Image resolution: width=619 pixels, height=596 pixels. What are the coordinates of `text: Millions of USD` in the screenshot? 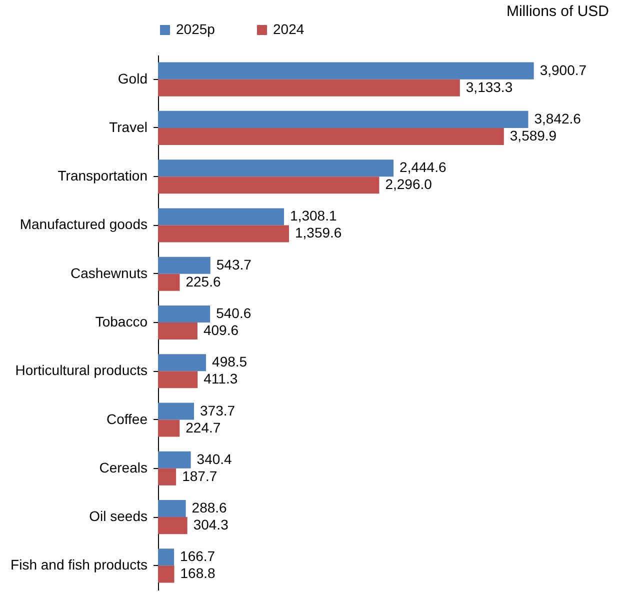 It's located at (558, 11).